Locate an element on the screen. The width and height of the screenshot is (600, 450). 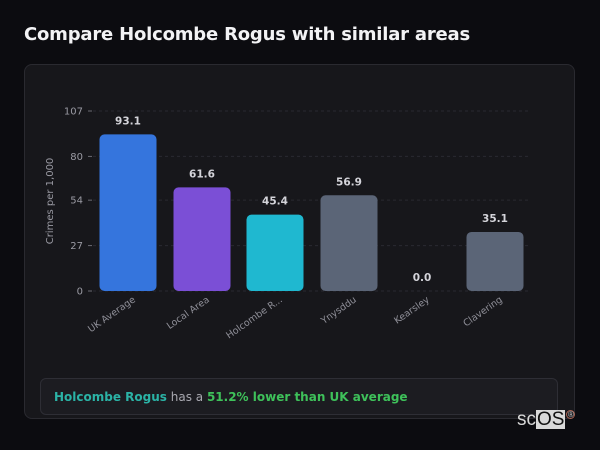
summary-middle-text: has a is located at coordinates (186, 396).